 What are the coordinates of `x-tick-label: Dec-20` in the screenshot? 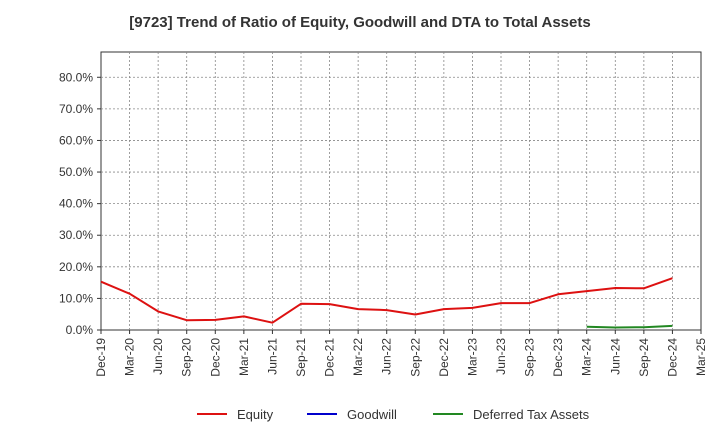 It's located at (215, 357).